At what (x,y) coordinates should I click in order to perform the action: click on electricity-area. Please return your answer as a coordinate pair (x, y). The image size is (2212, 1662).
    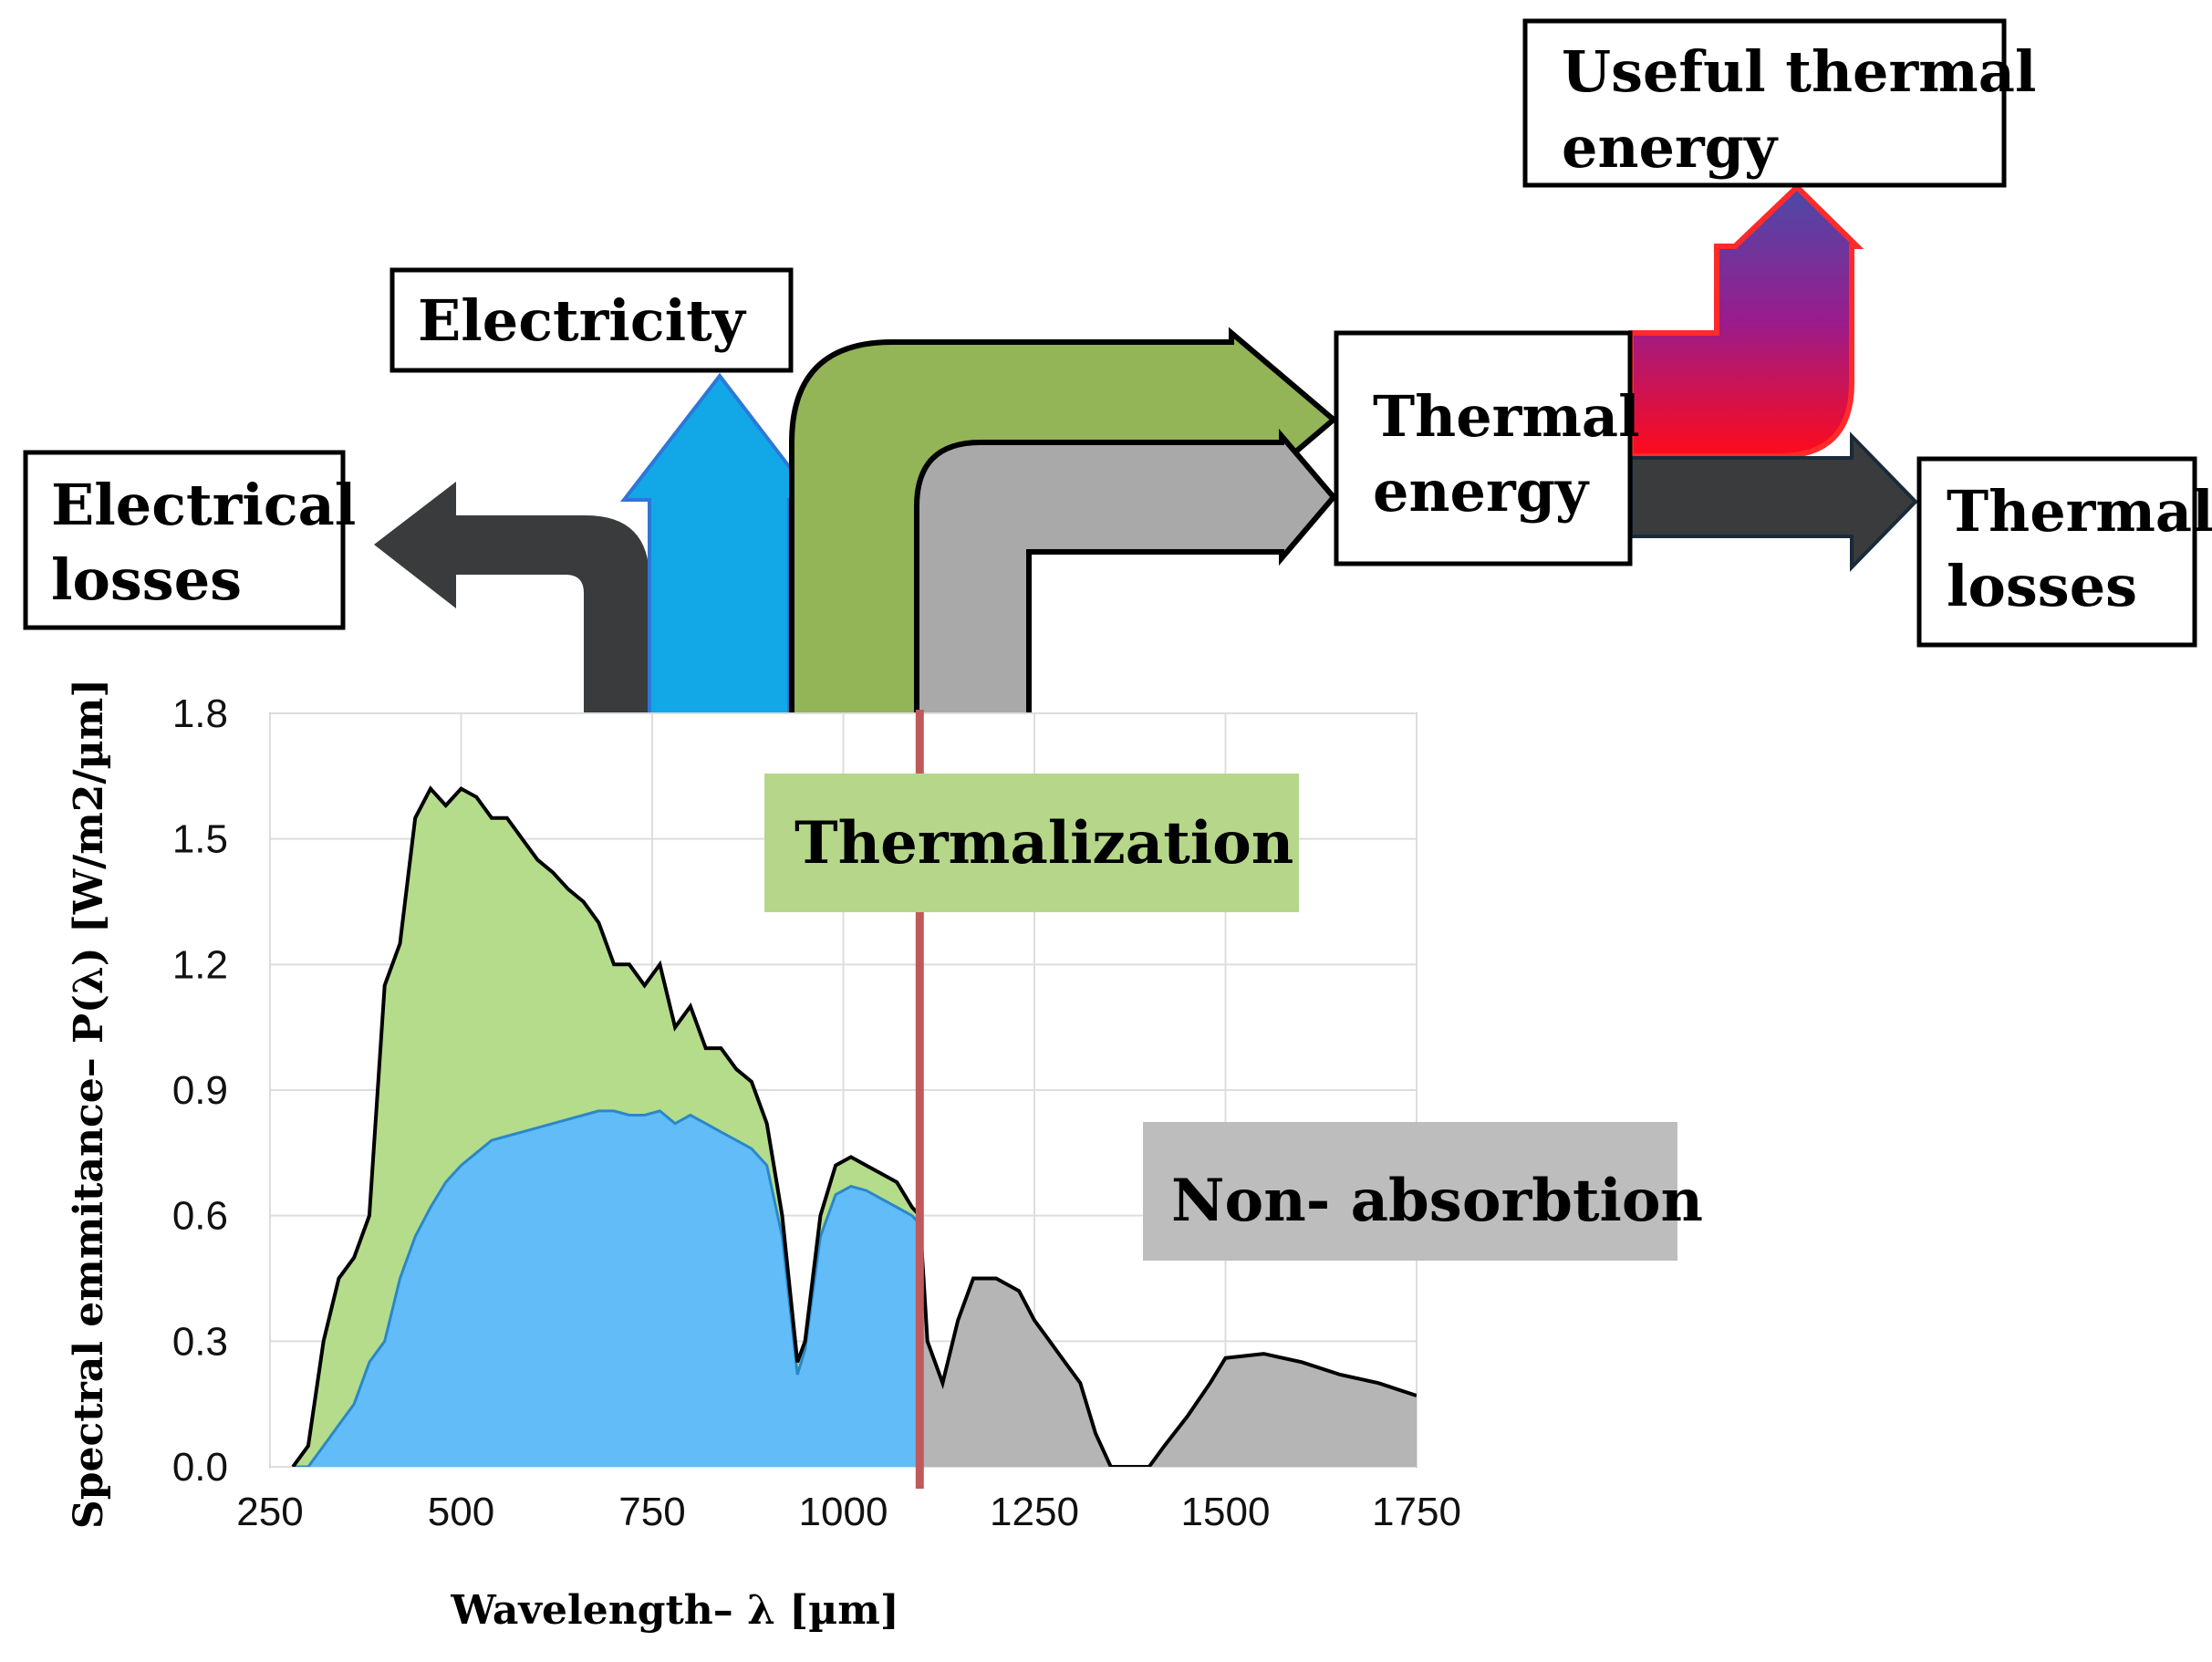
    Looking at the image, I should click on (607, 1288).